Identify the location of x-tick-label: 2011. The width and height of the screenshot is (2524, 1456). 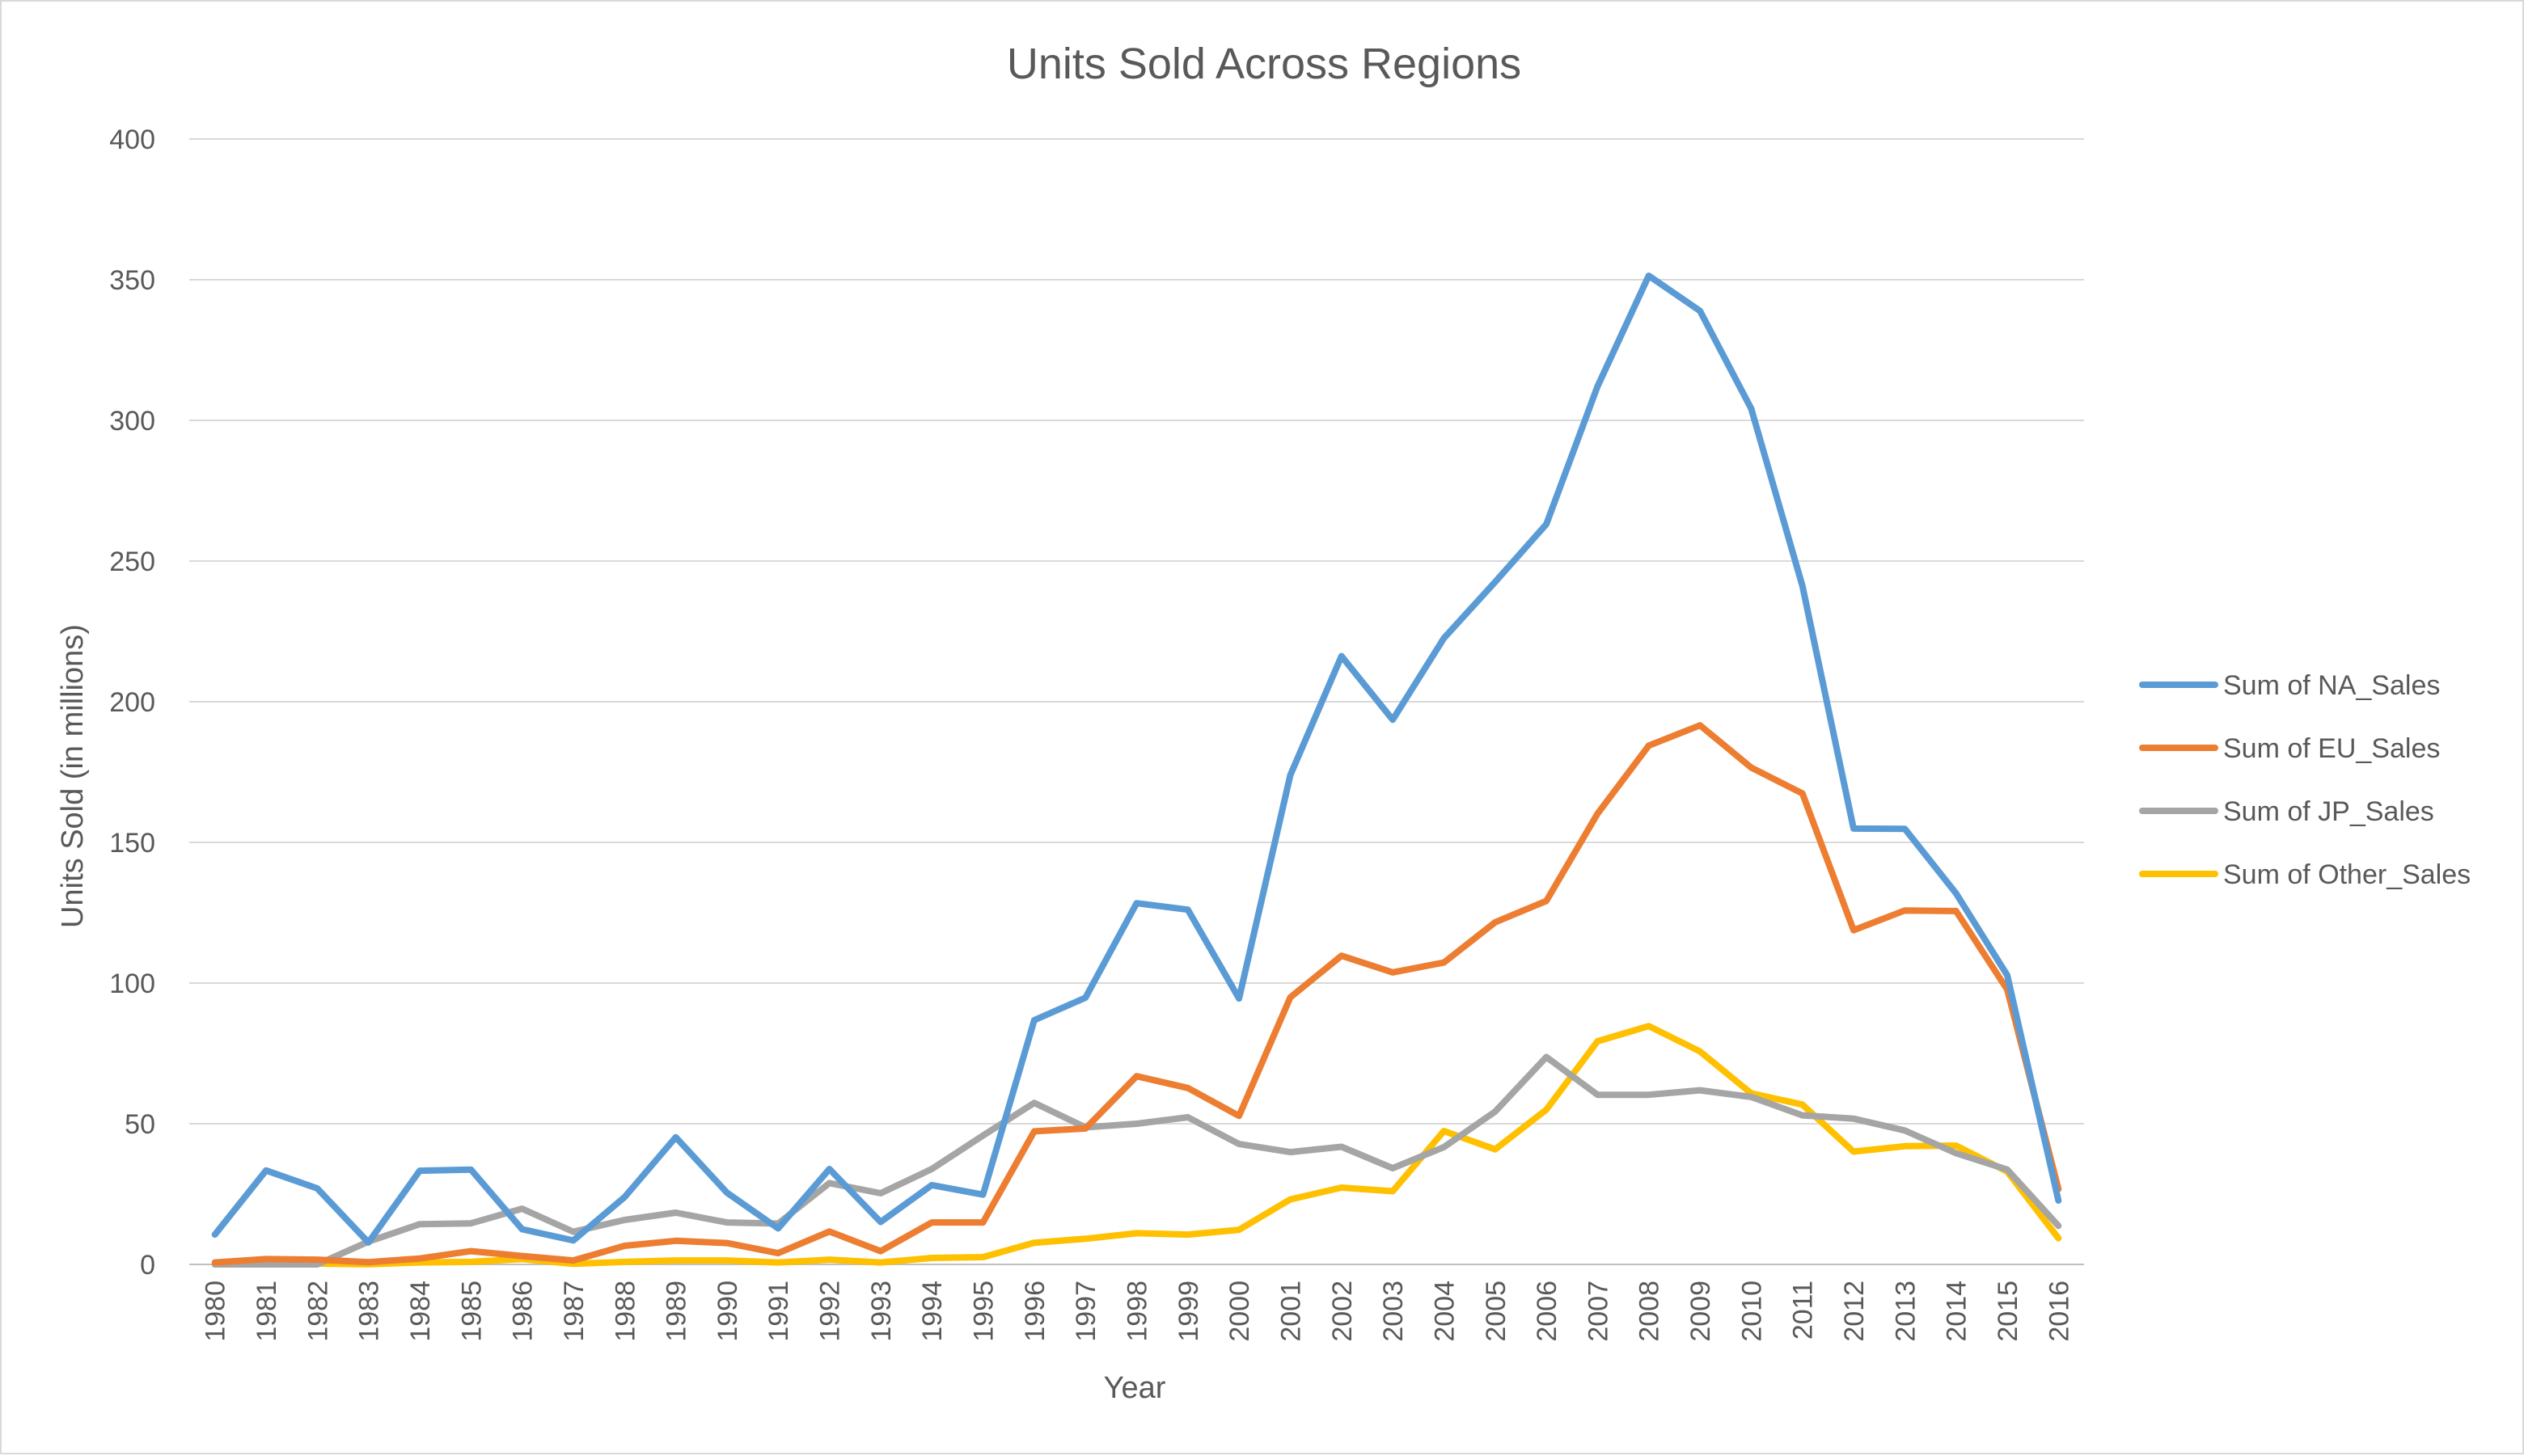
(1803, 1310).